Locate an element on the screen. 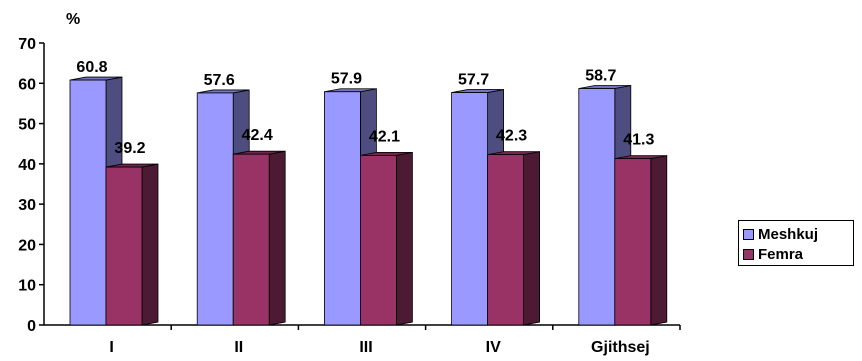  legend: Meshkuj Femra is located at coordinates (796, 243).